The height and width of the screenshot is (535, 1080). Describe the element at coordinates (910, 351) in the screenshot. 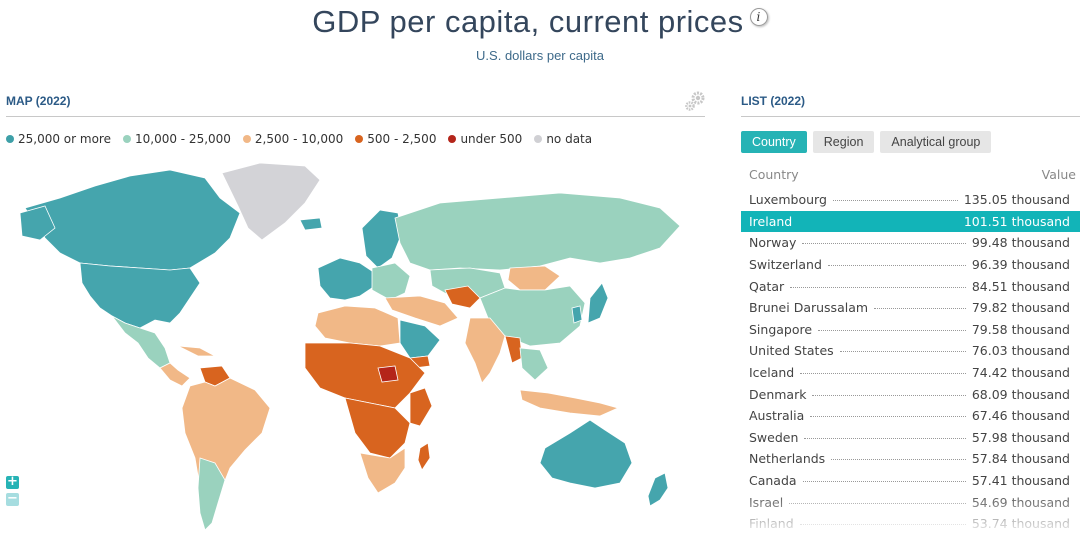

I see `list-row: United States 76.03 thousand` at that location.